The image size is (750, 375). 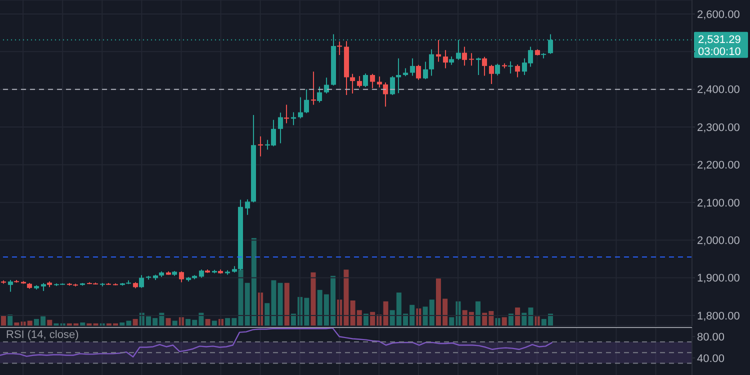 What do you see at coordinates (718, 90) in the screenshot?
I see `y-tick-label: 2,400.00` at bounding box center [718, 90].